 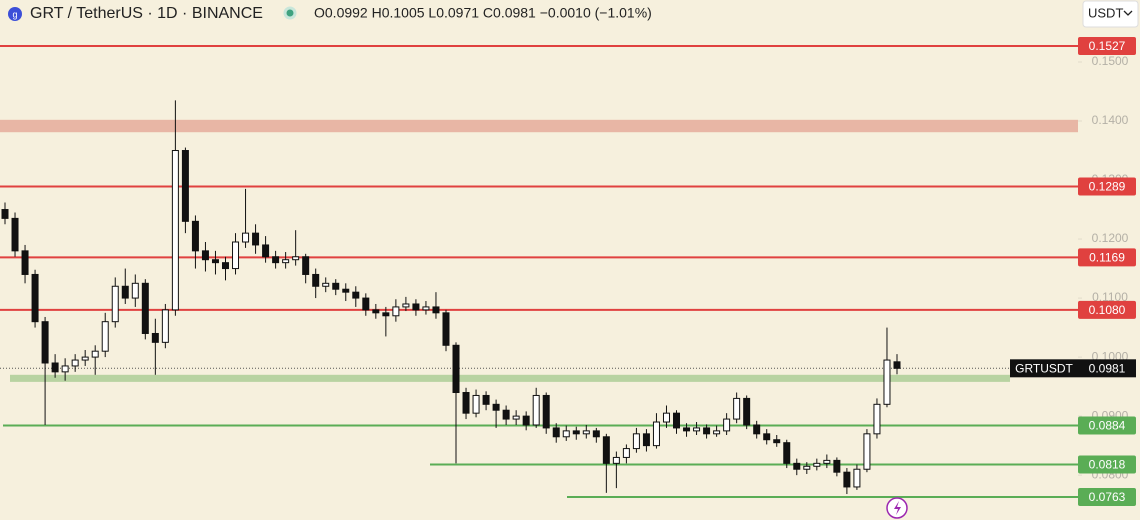 I want to click on level-label: 0.1289, so click(x=1107, y=187).